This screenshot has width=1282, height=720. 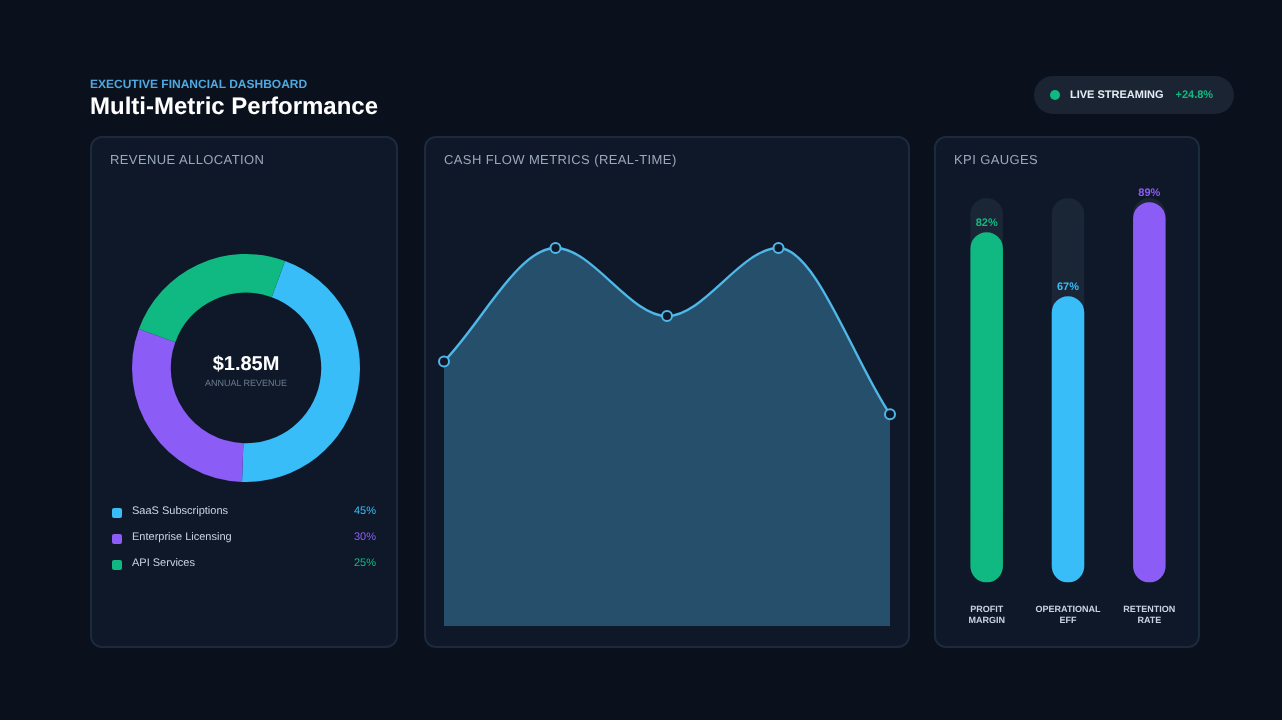 I want to click on text: Multi-Metric Performance, so click(x=234, y=106).